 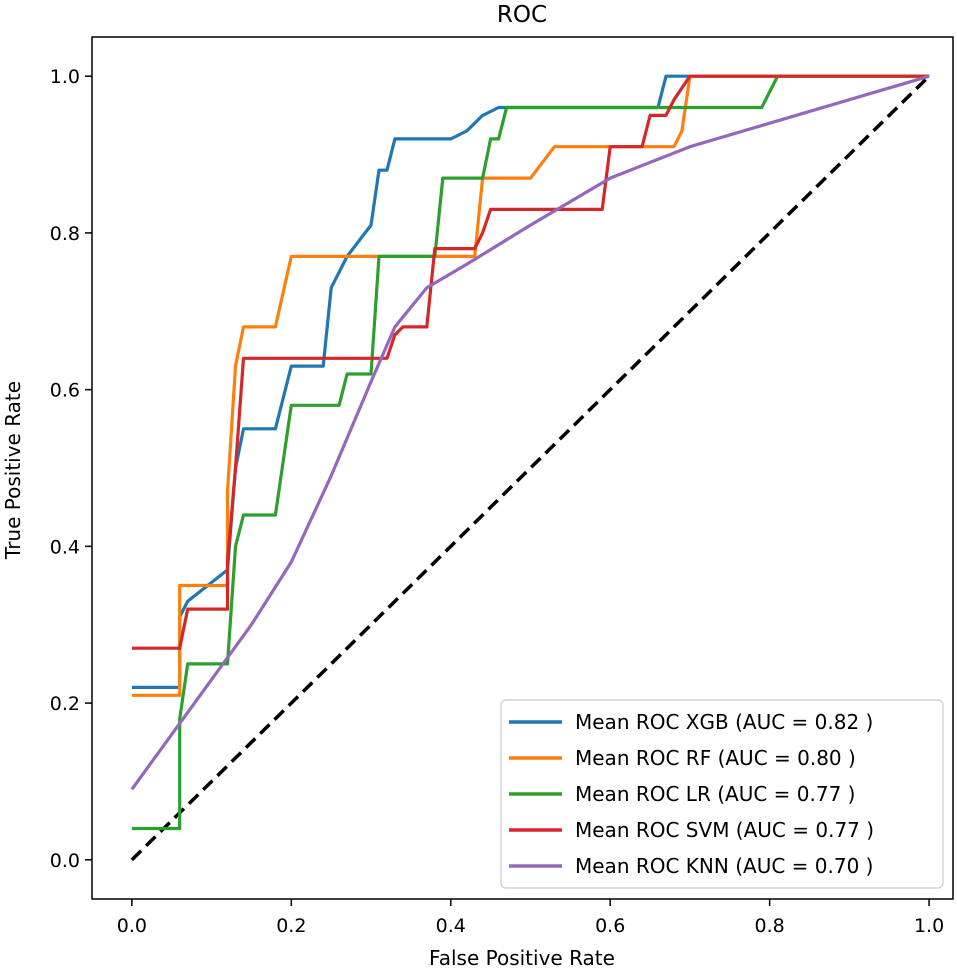 I want to click on x-tick-label: 0.8, so click(x=770, y=926).